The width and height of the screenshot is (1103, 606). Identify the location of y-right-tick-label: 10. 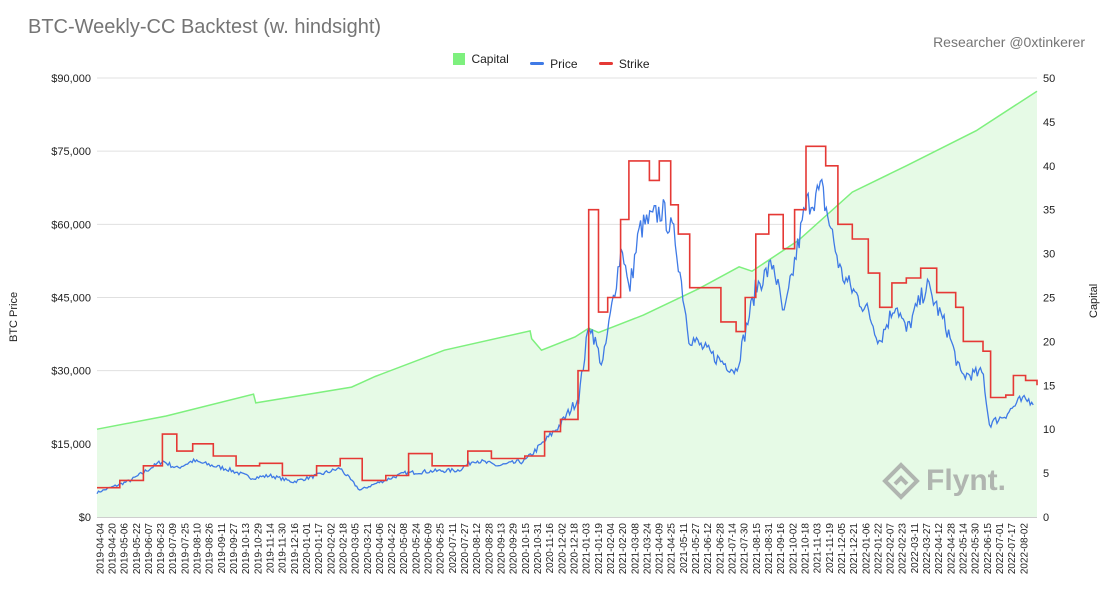
(1049, 430).